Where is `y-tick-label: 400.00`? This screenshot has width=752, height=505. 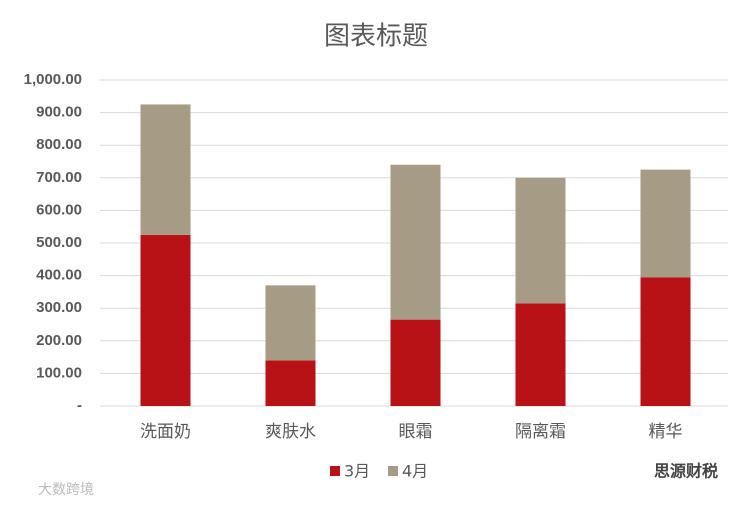 y-tick-label: 400.00 is located at coordinates (59, 275).